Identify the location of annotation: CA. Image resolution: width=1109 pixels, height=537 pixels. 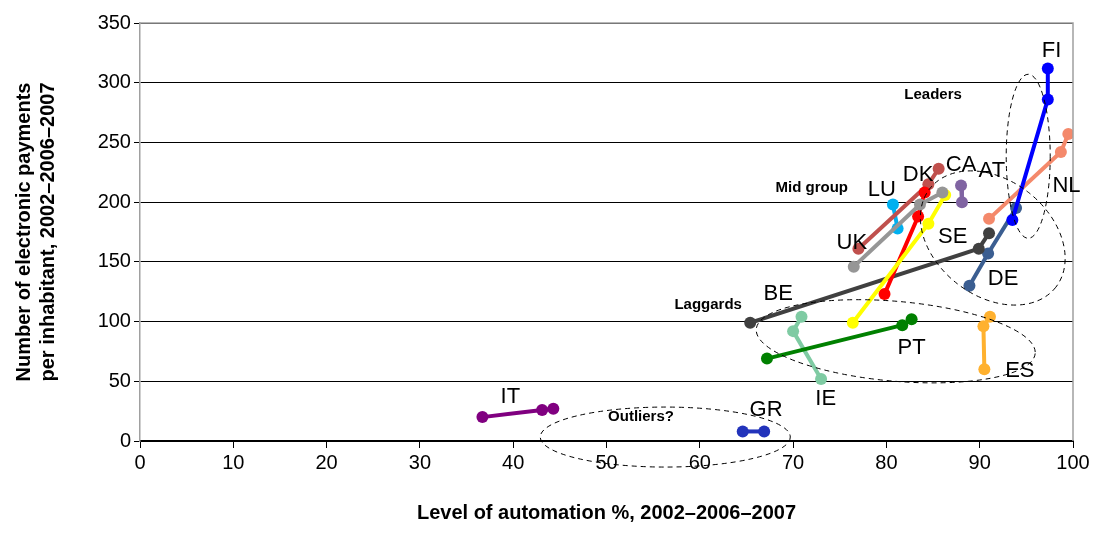
(961, 164).